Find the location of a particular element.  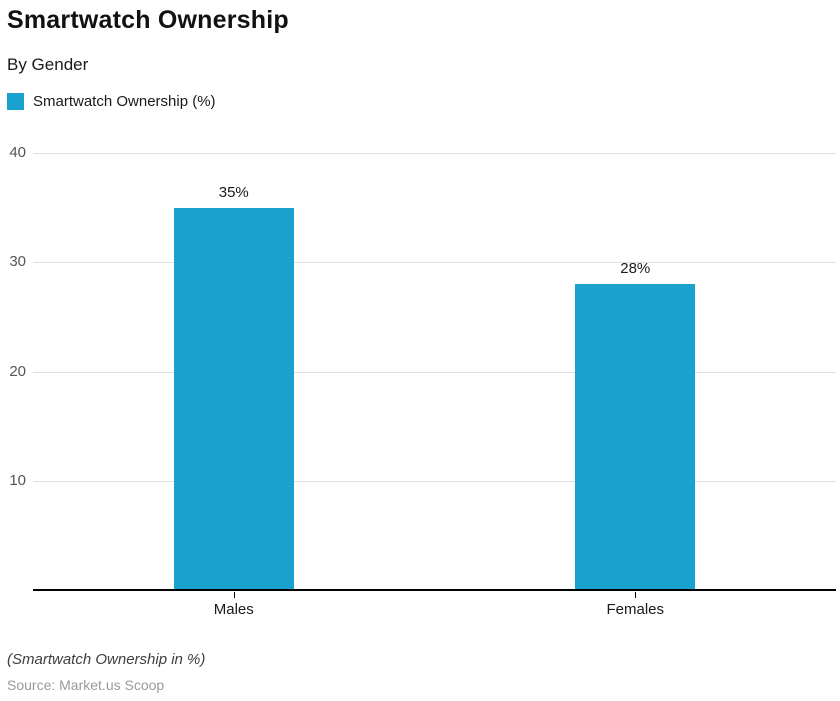

y-tick-label-40: 40 is located at coordinates (17, 152).